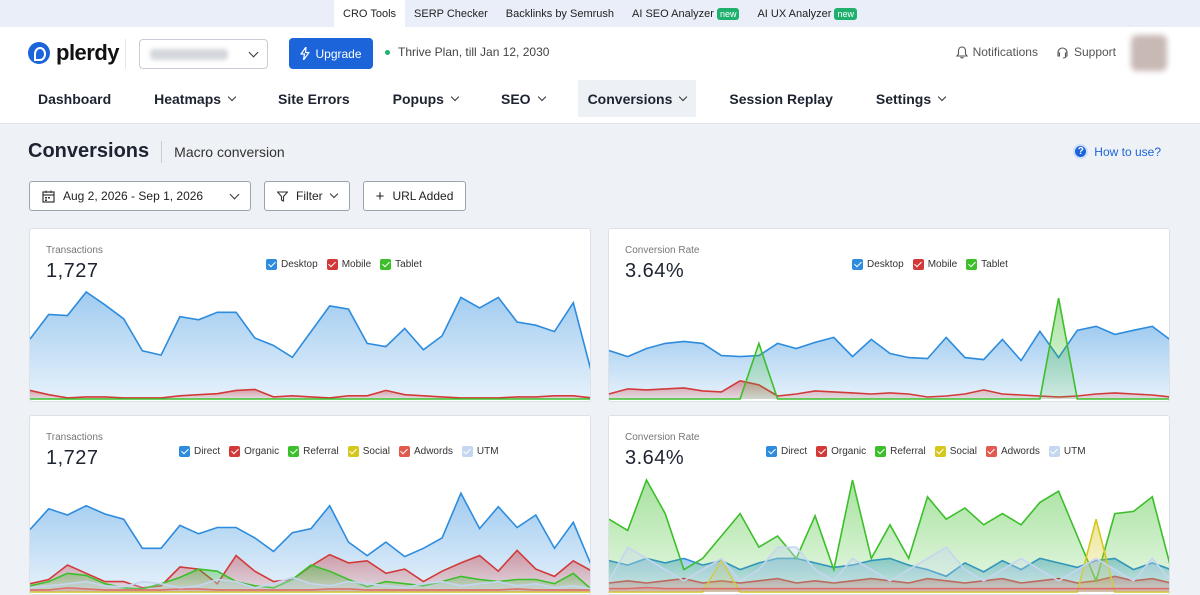 The height and width of the screenshot is (595, 1200). I want to click on chart-conversion-device, so click(889, 348).